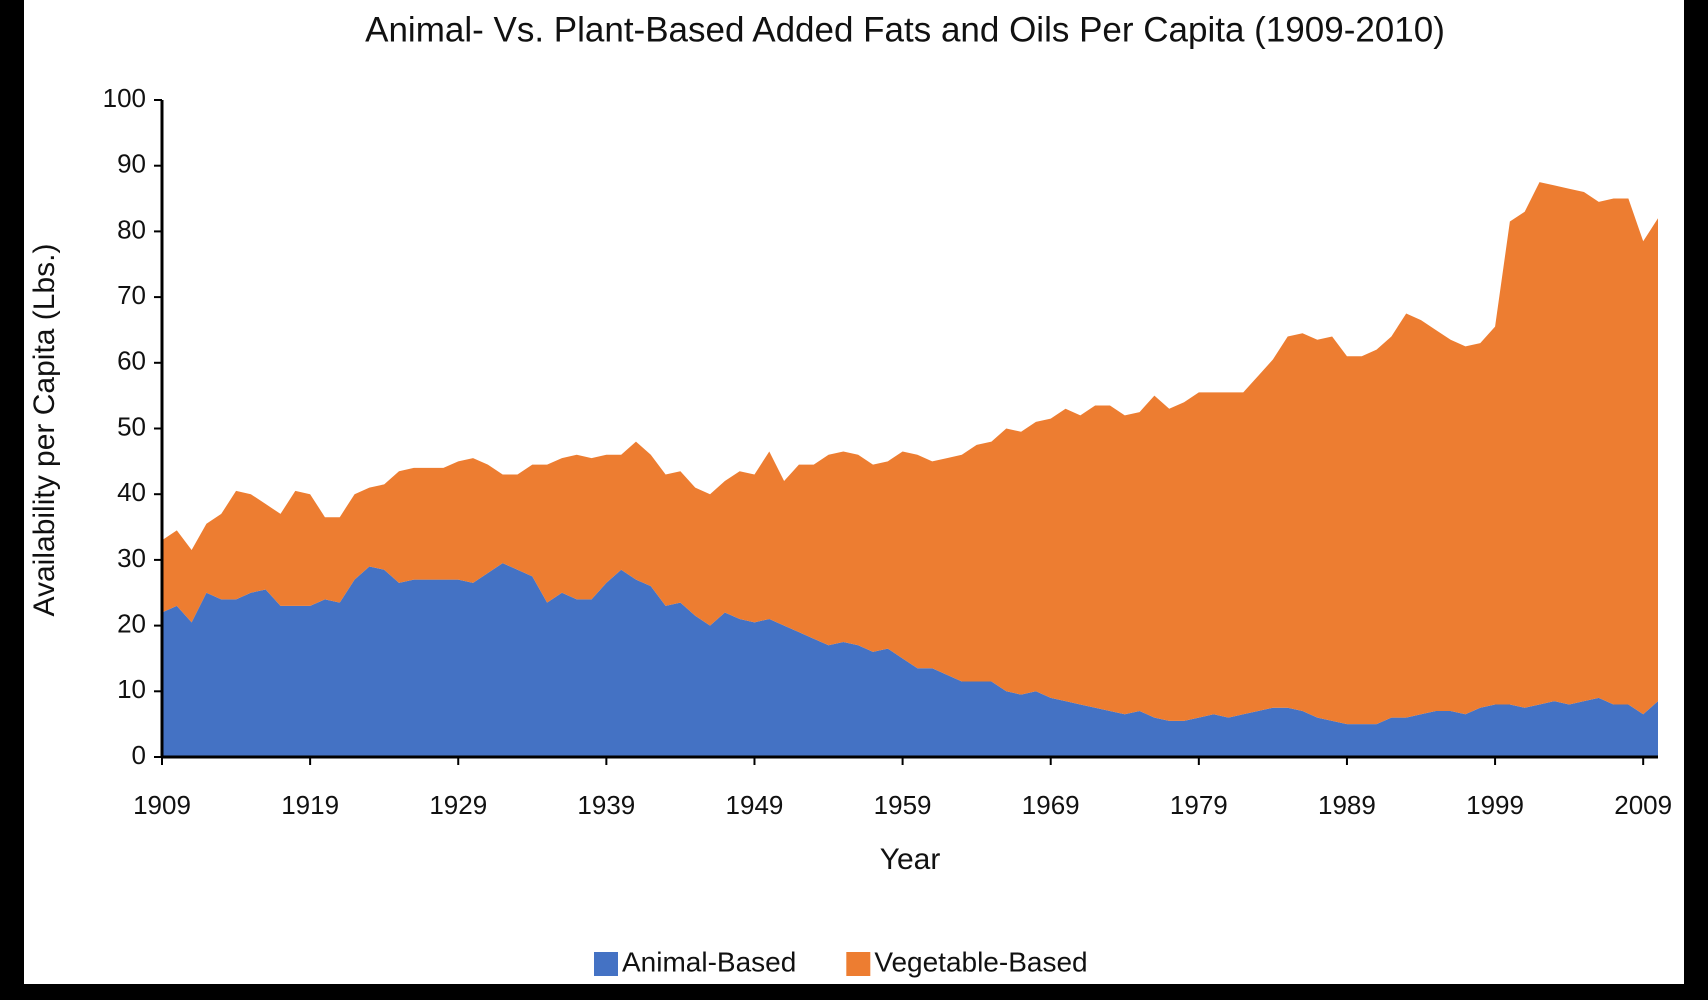 This screenshot has height=1000, width=1708. I want to click on x-tick-label: 1939, so click(606, 805).